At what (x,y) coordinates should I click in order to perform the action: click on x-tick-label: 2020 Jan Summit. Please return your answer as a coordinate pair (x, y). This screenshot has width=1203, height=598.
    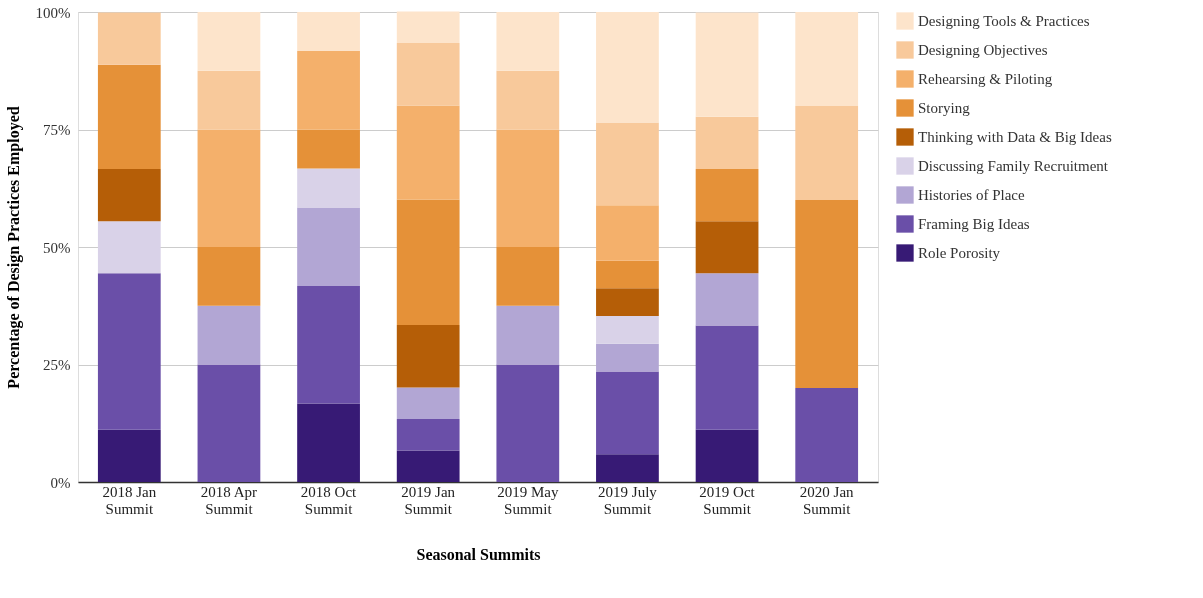
    Looking at the image, I should click on (827, 500).